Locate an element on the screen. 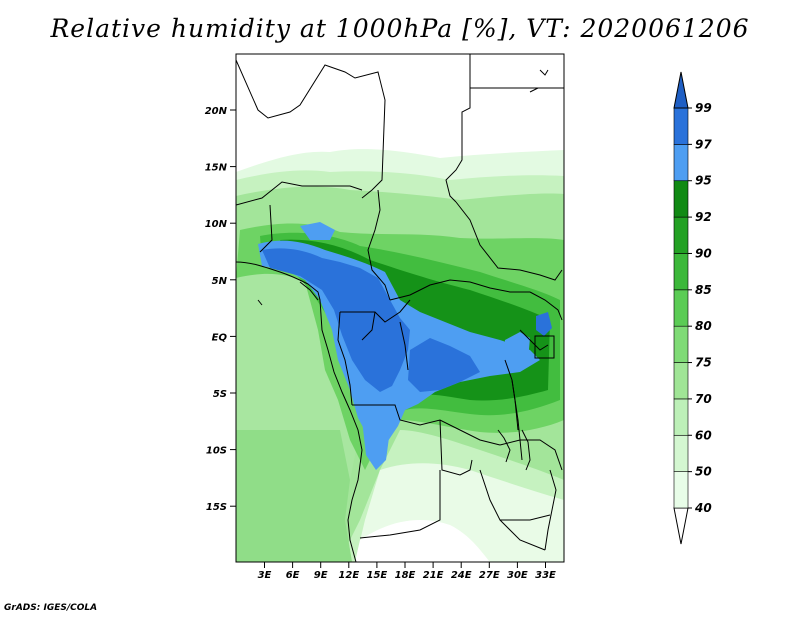 This screenshot has width=800, height=618. lat-tick-label: EQ is located at coordinates (220, 337).